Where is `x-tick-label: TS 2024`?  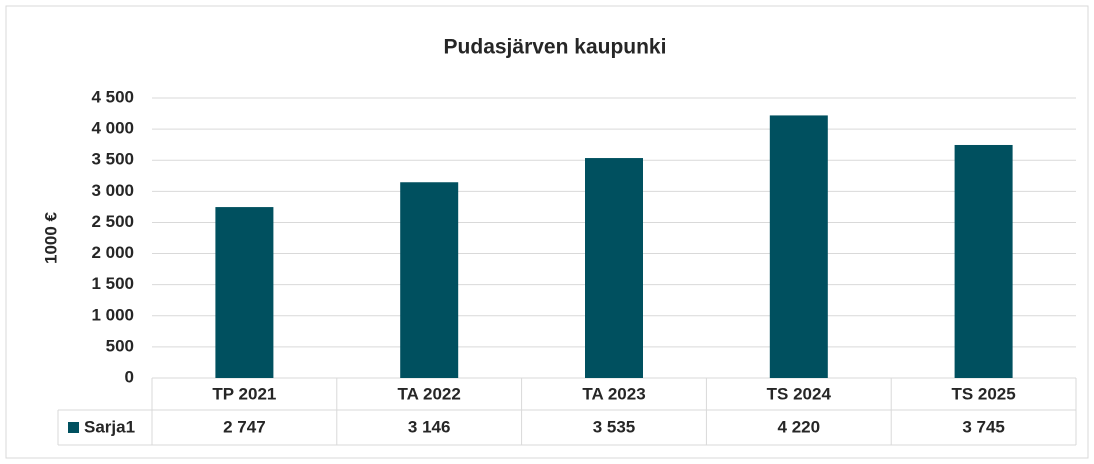
x-tick-label: TS 2024 is located at coordinates (799, 393).